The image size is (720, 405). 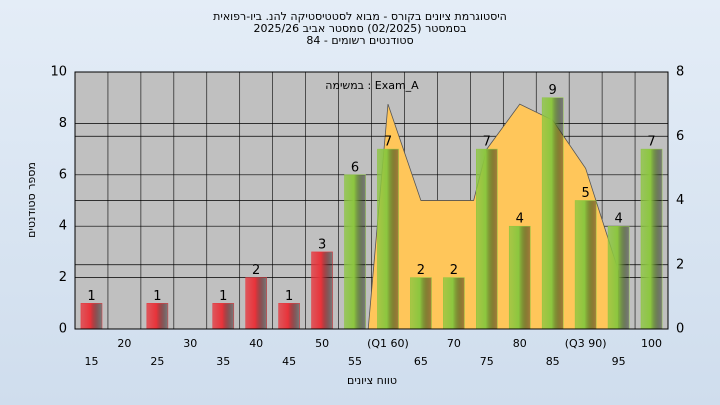 What do you see at coordinates (372, 380) in the screenshot?
I see `x-axis-label: טווח ציונים` at bounding box center [372, 380].